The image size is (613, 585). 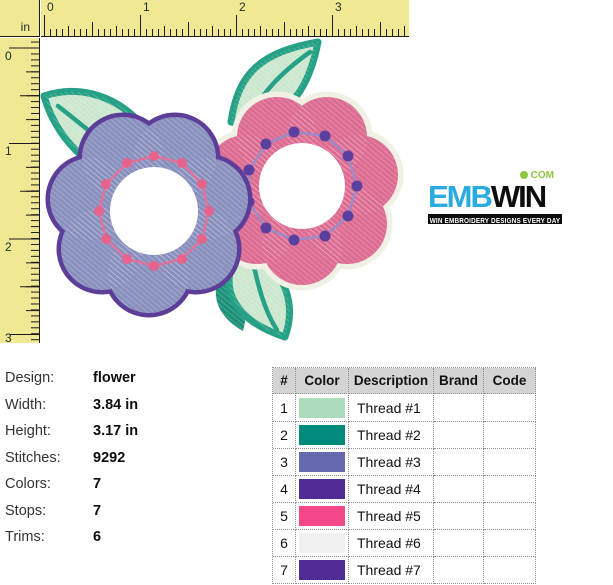 What do you see at coordinates (114, 378) in the screenshot?
I see `info-value: flower` at bounding box center [114, 378].